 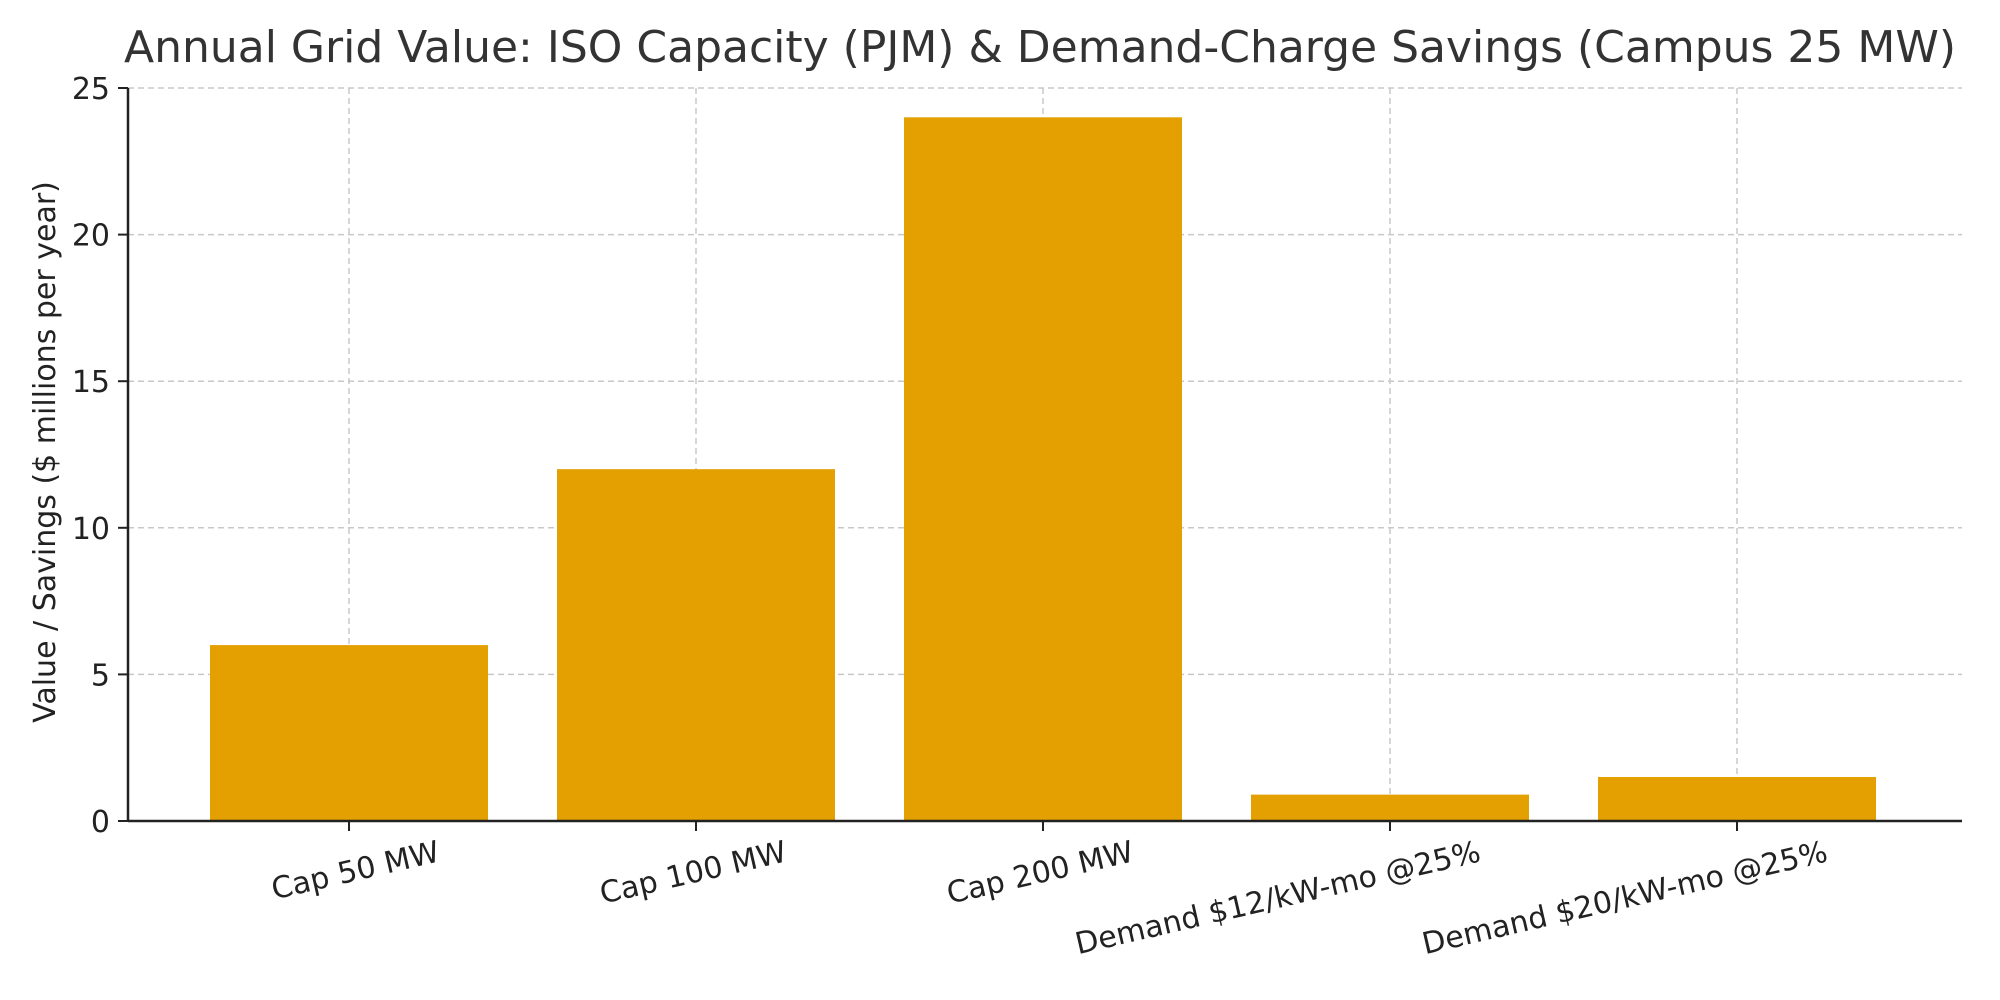 I want to click on y-tick-label: 10, so click(x=91, y=529).